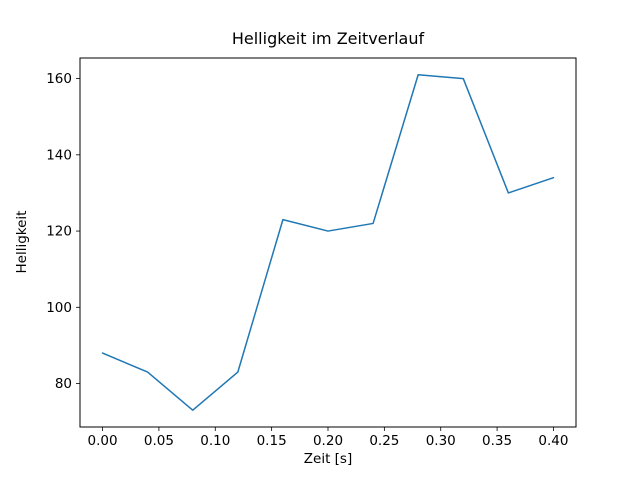 Image resolution: width=640 pixels, height=480 pixels. What do you see at coordinates (215, 441) in the screenshot?
I see `x-tick-label: 0.10` at bounding box center [215, 441].